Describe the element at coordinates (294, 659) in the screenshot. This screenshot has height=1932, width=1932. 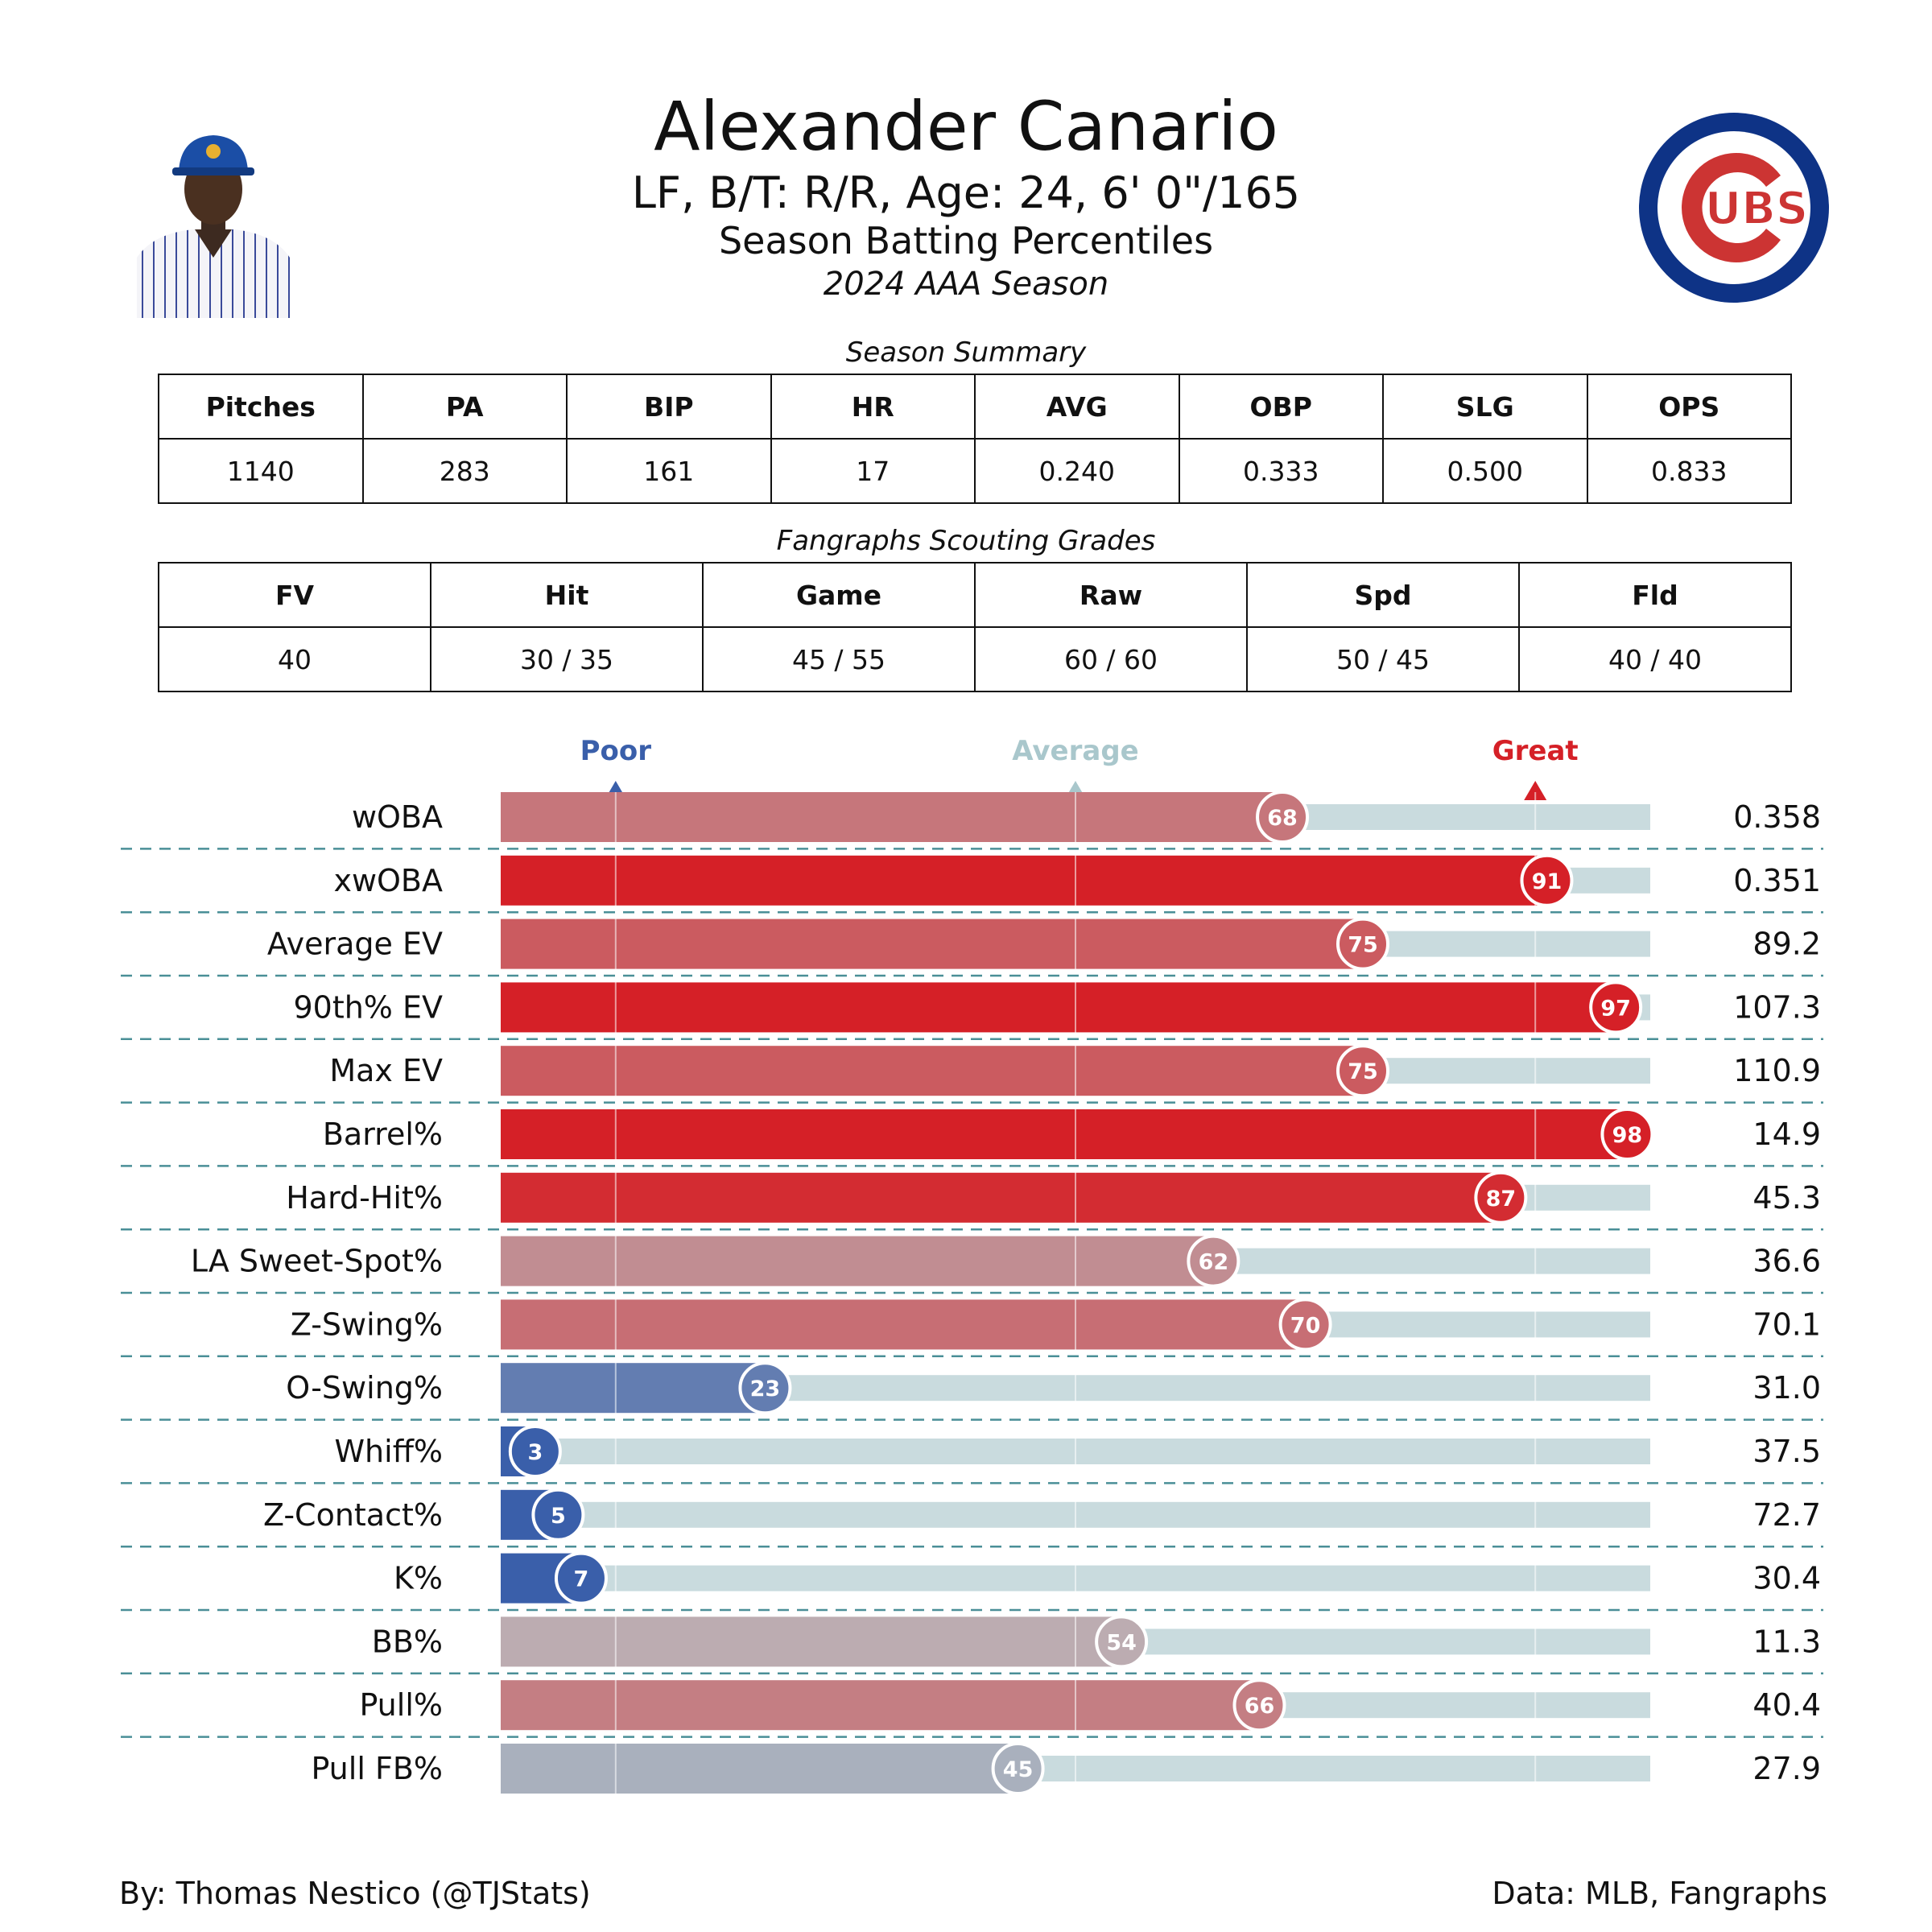
I see `grade-value: 40` at that location.